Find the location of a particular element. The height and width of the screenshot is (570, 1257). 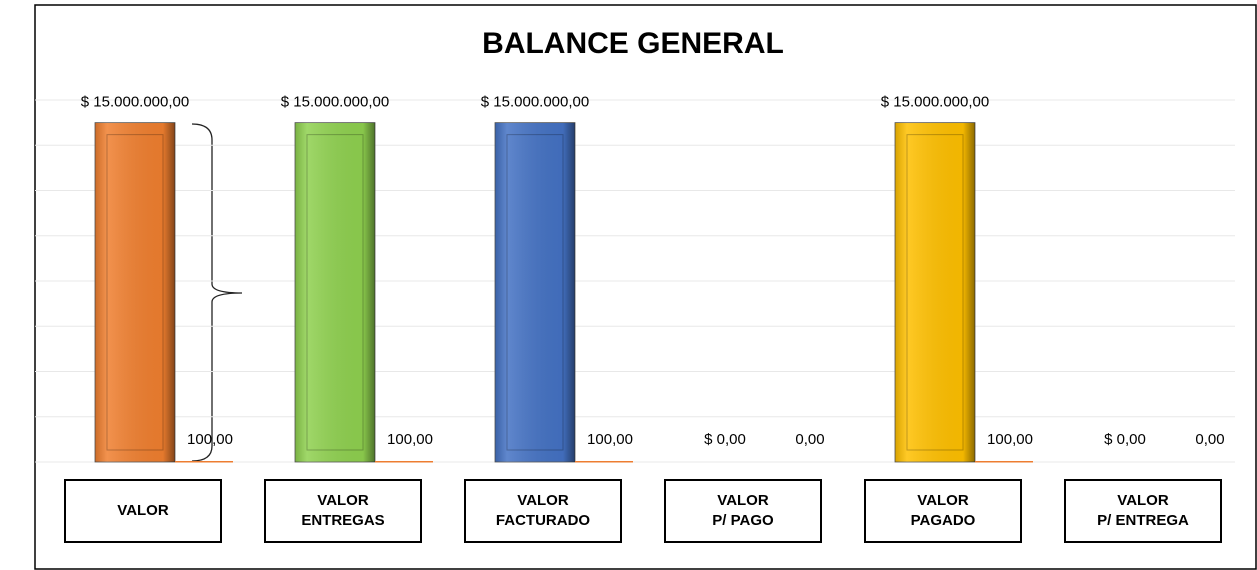

x-tick-label-line: PAGADO is located at coordinates (943, 520).